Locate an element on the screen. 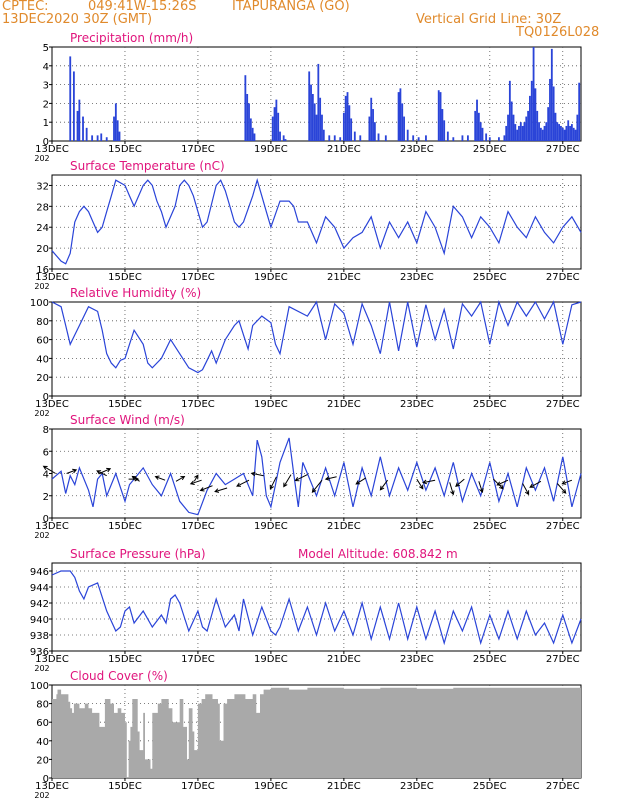 The image size is (618, 800). date-label: 13DEC2020 30Z (GMT) is located at coordinates (77, 19).